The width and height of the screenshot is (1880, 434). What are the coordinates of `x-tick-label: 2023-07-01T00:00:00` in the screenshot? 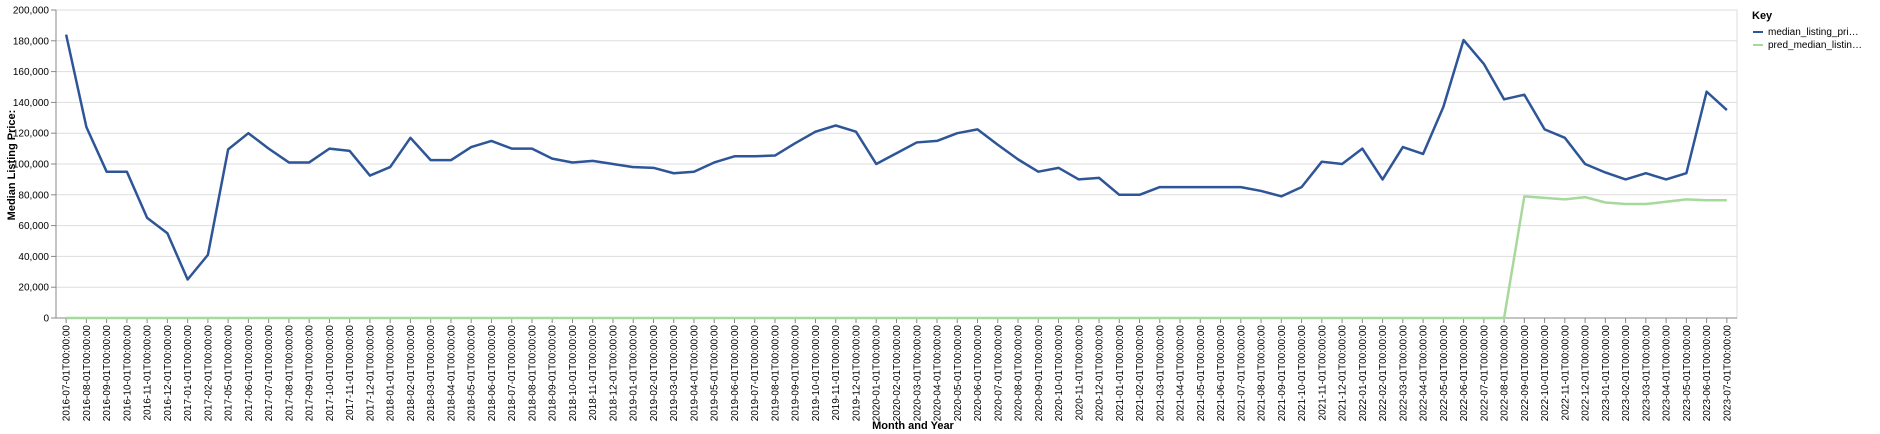 It's located at (1727, 373).